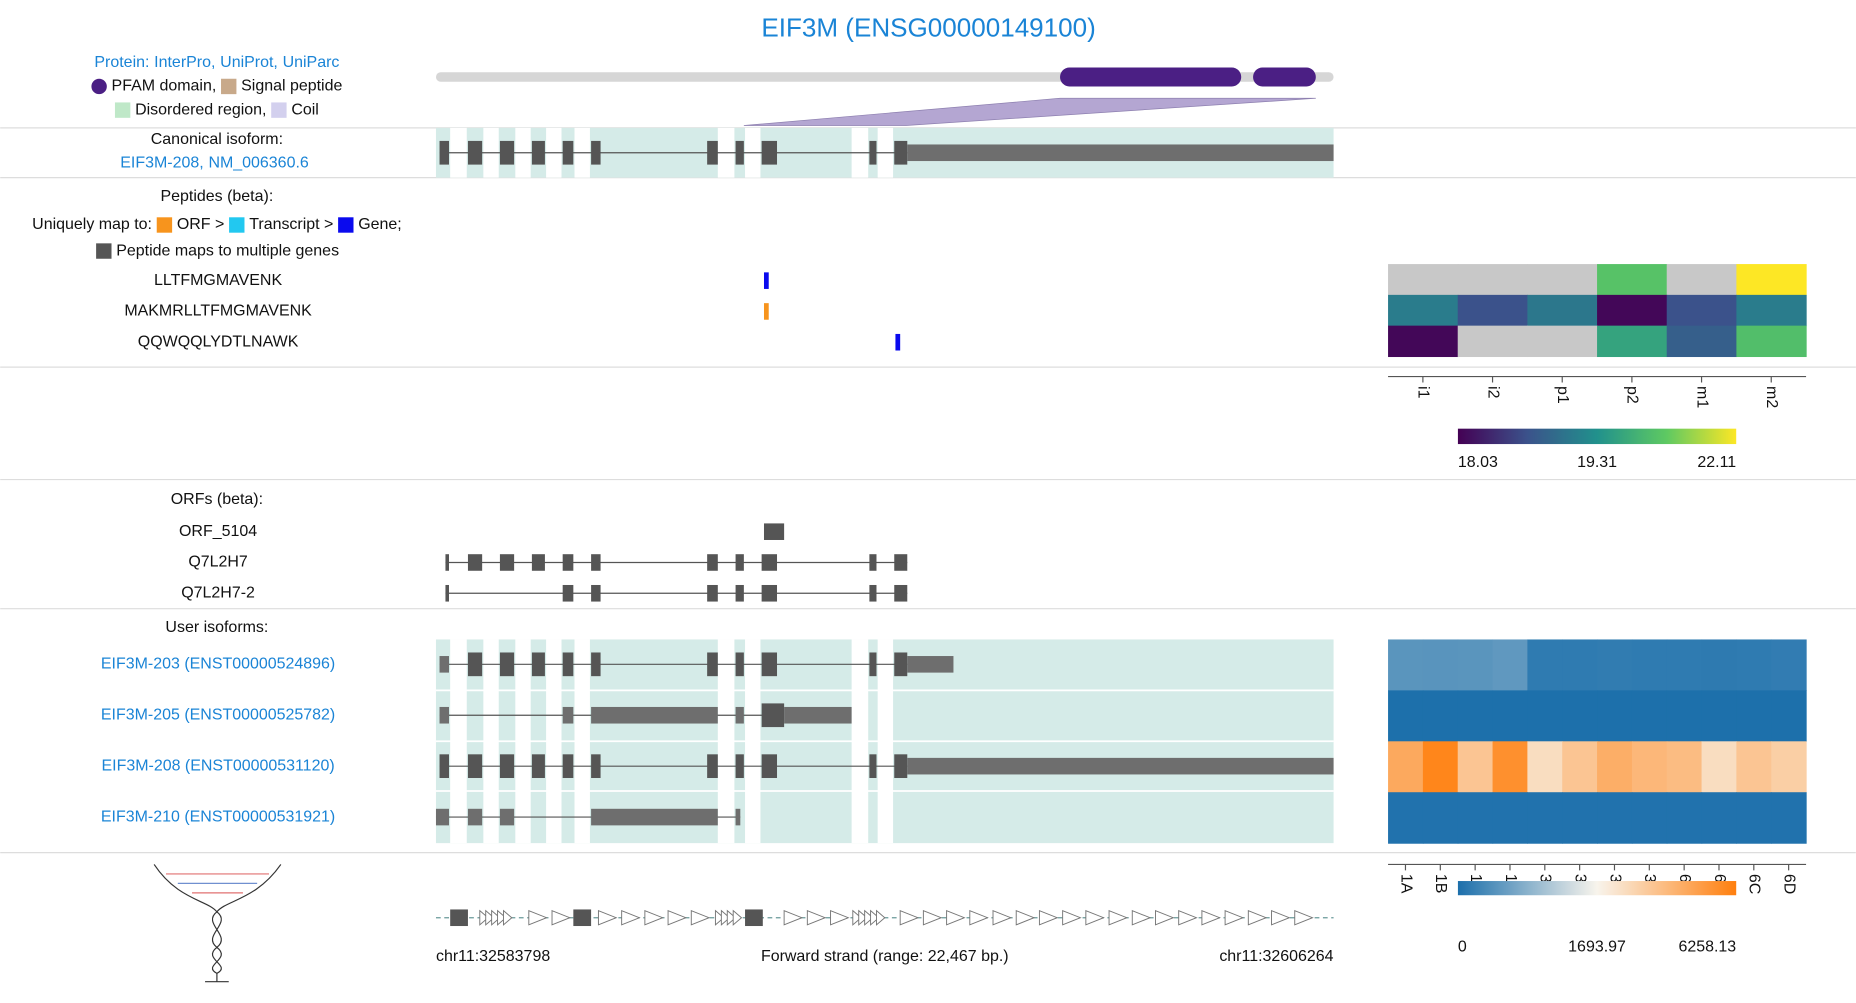  What do you see at coordinates (218, 816) in the screenshot?
I see `isoform-link: EIF3M-210 (ENST00000531921)` at bounding box center [218, 816].